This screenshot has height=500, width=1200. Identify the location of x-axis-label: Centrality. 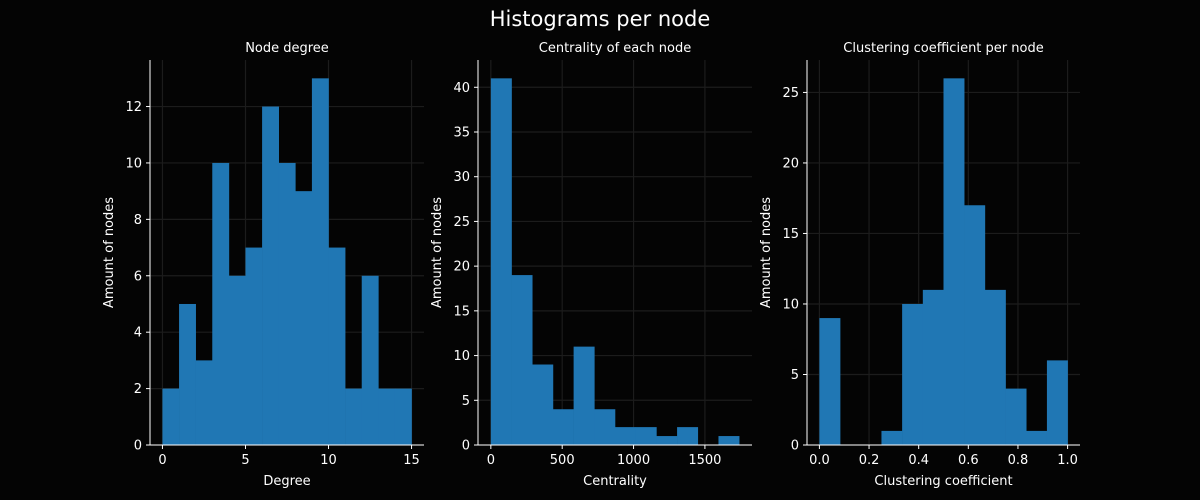
(615, 481).